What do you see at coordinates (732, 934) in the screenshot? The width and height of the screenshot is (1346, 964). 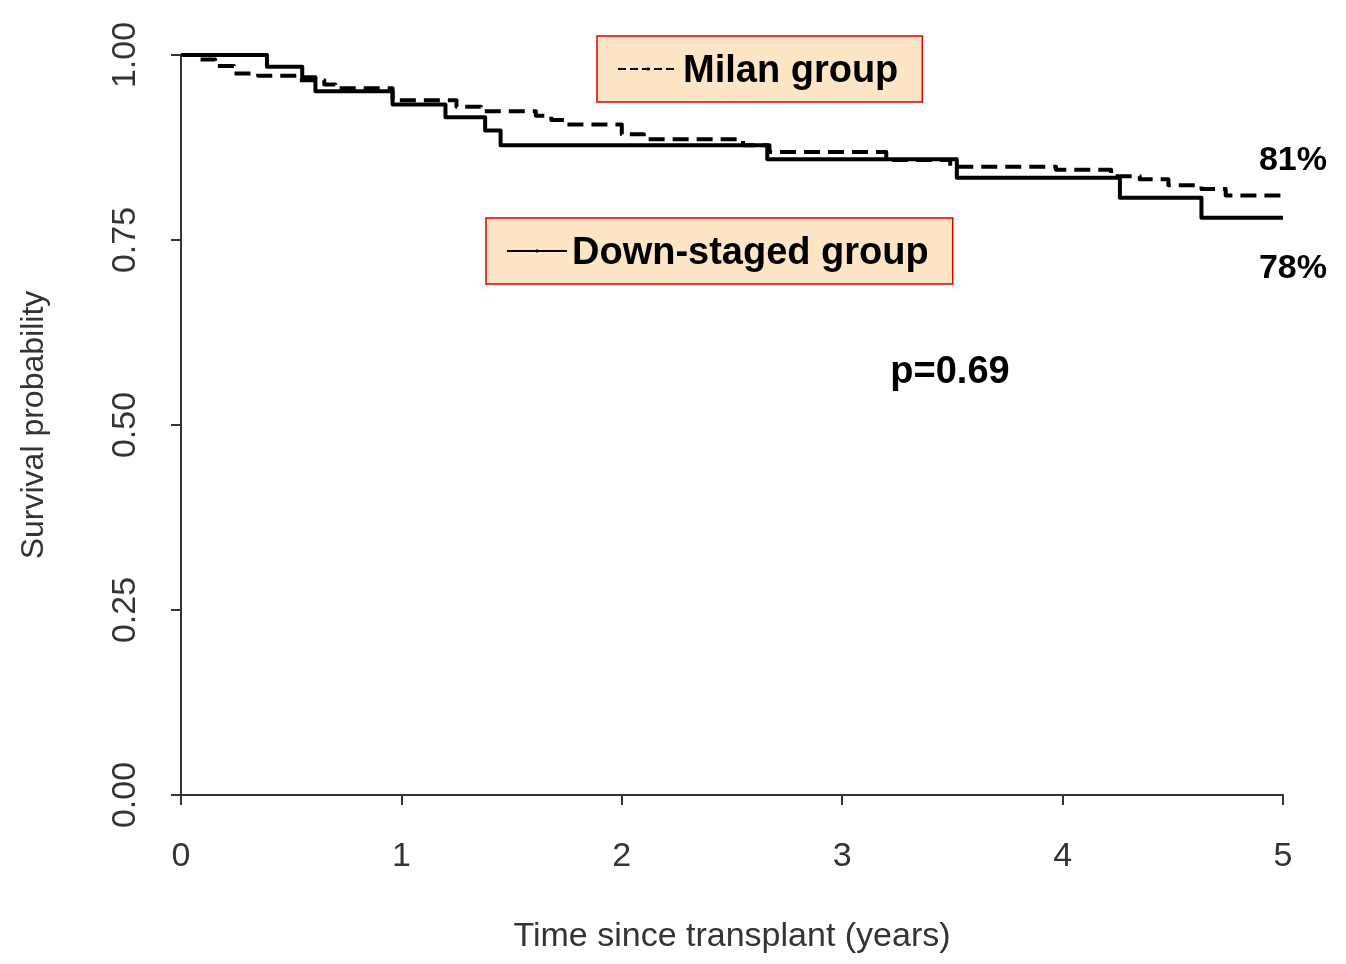 I see `x-axis-title: Time since transplant (years)` at bounding box center [732, 934].